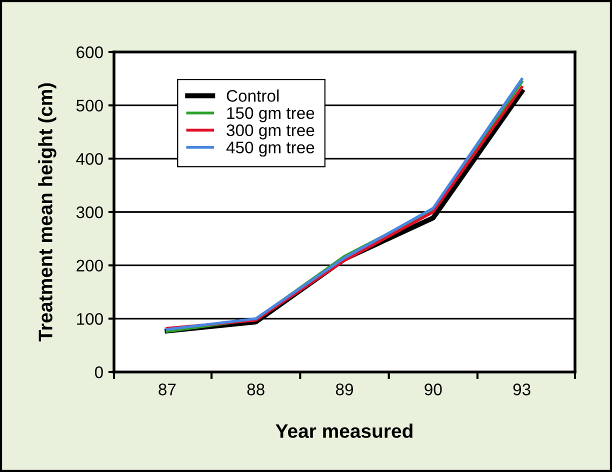 Image resolution: width=612 pixels, height=472 pixels. I want to click on y-tick-label: 100, so click(90, 319).